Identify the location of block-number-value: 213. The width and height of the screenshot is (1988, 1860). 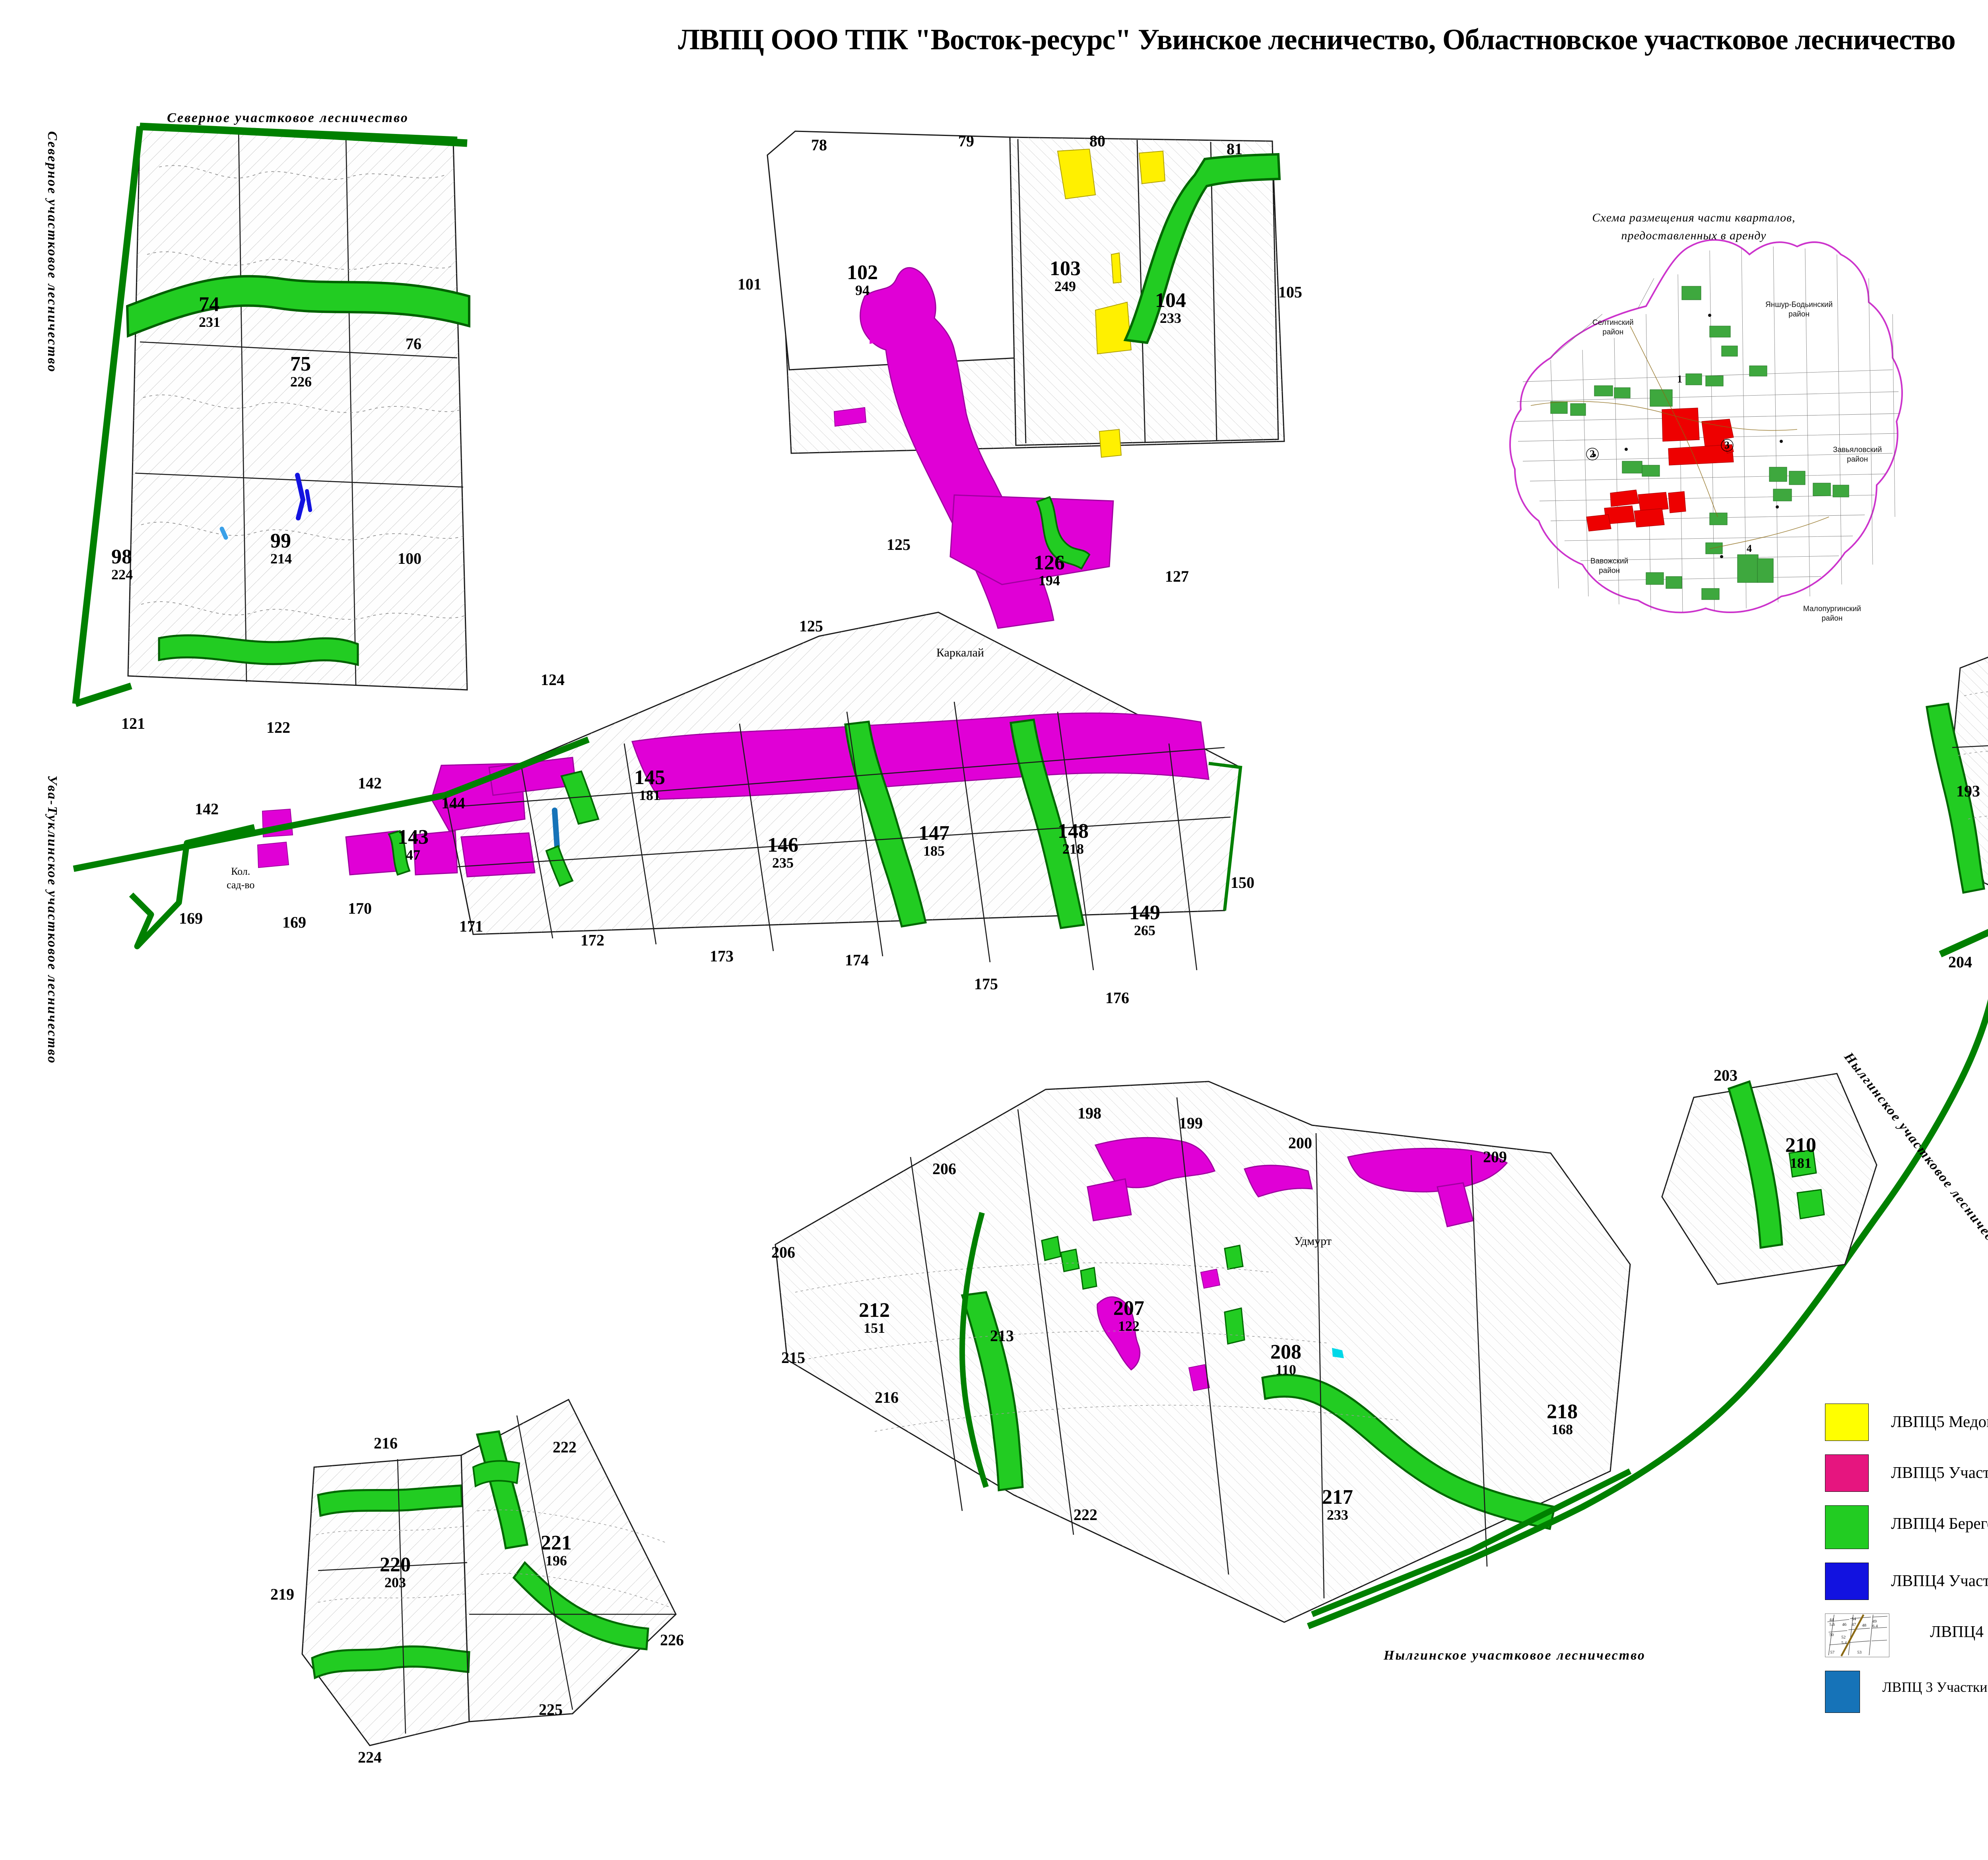
(1002, 1336).